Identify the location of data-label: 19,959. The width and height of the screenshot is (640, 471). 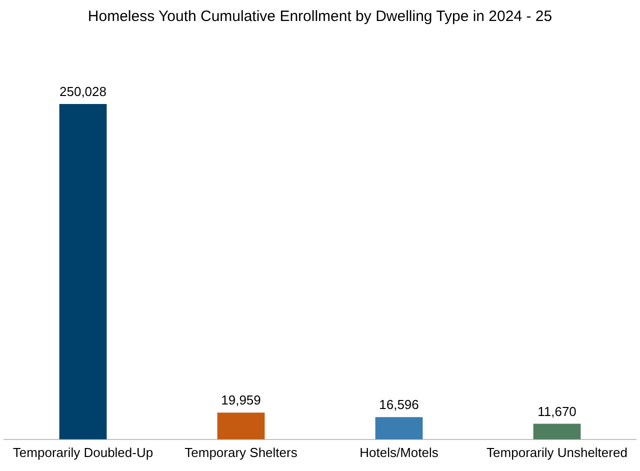
(241, 400).